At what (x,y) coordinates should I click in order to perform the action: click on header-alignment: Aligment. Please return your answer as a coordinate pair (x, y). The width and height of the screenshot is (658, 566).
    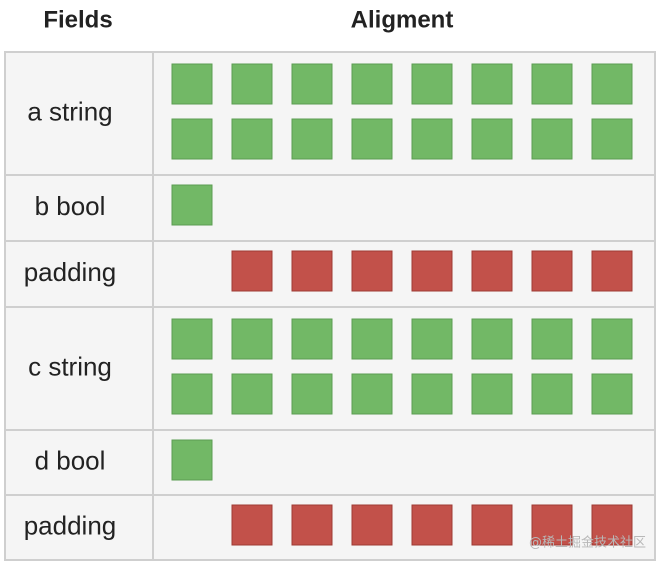
    Looking at the image, I should click on (402, 19).